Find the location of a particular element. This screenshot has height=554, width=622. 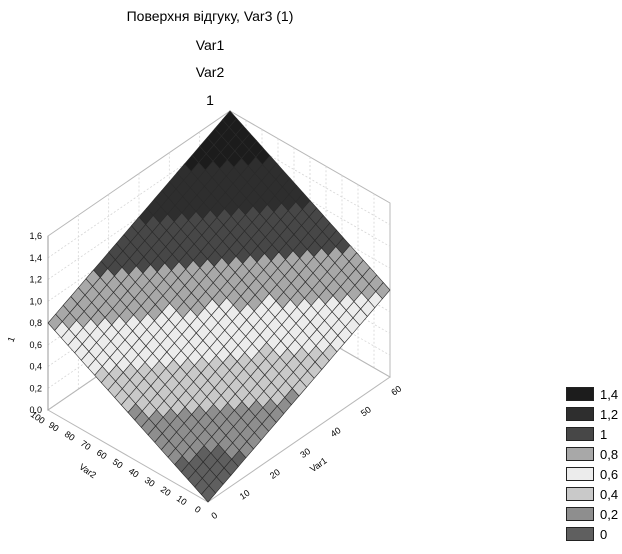

x-tick-label: 60 is located at coordinates (396, 391).